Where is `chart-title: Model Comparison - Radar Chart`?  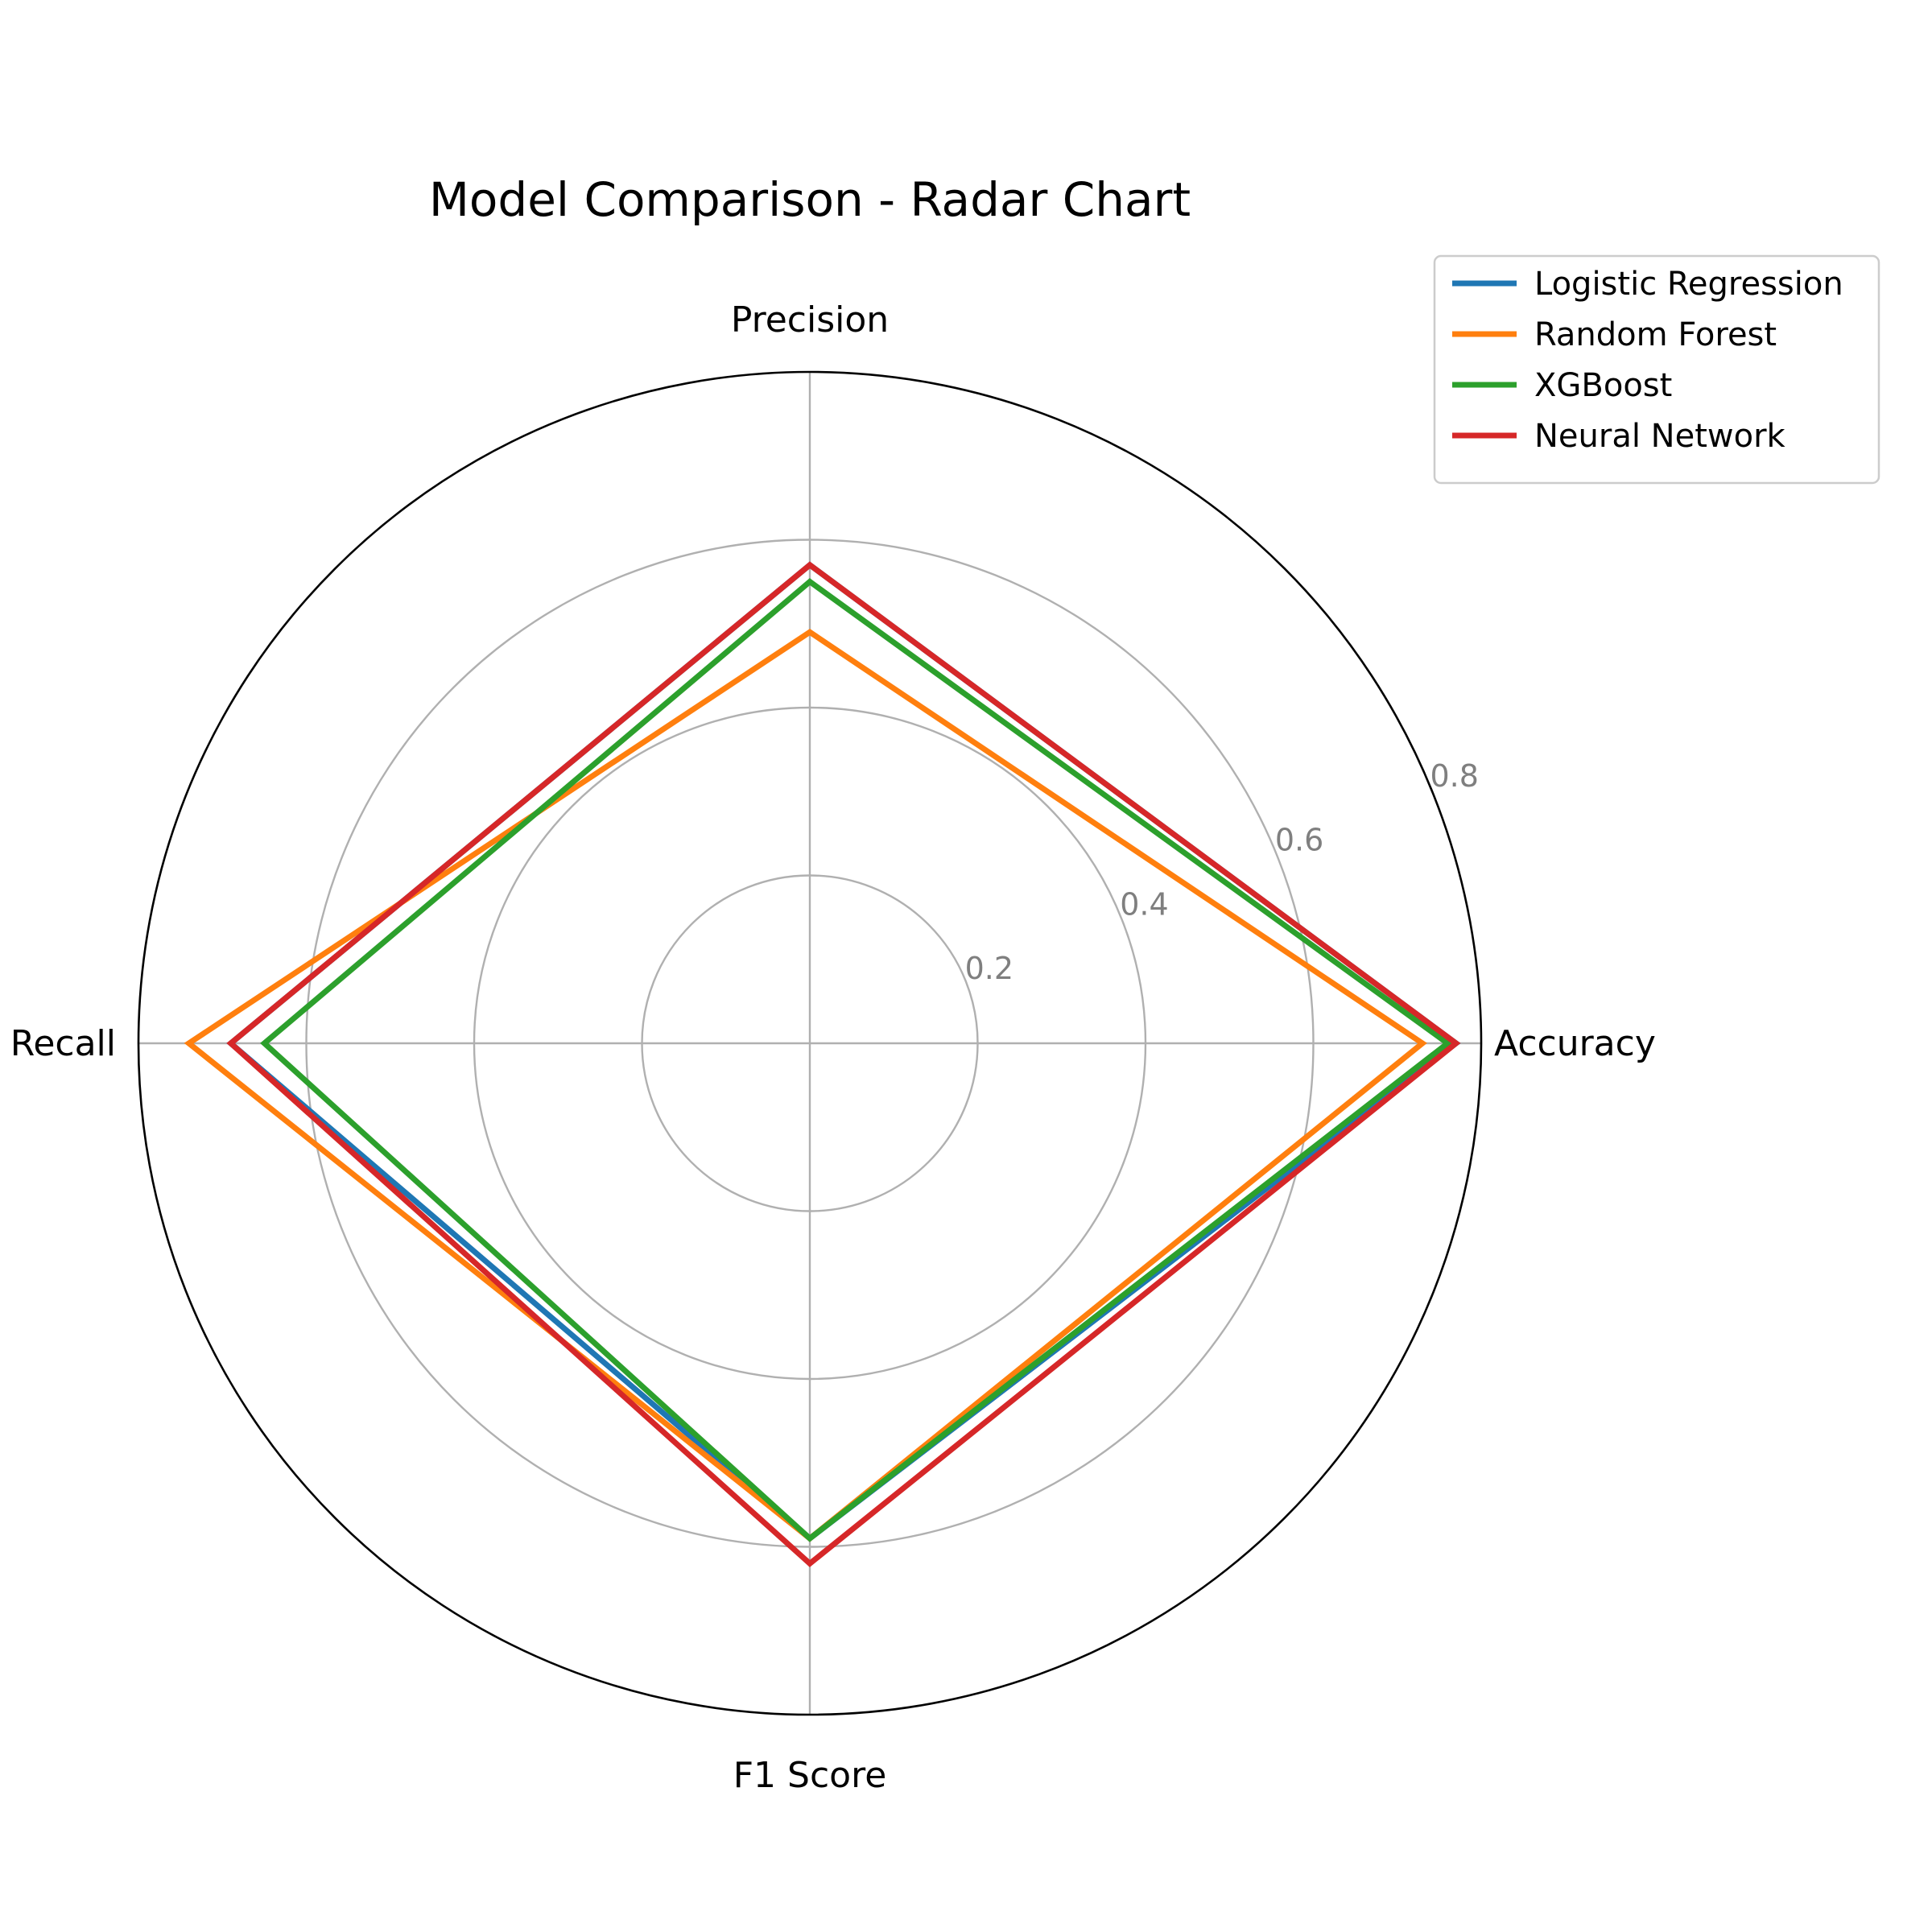 chart-title: Model Comparison - Radar Chart is located at coordinates (810, 199).